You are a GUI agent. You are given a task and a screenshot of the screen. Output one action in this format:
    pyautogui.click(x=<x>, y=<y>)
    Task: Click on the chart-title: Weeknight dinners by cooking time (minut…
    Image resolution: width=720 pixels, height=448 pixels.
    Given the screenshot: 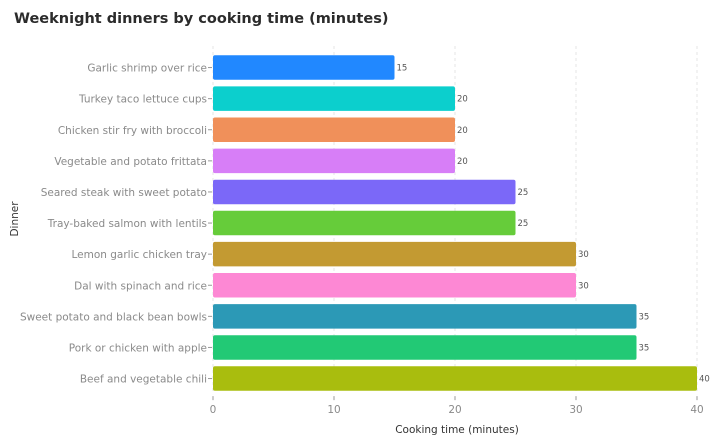 What is the action you would take?
    pyautogui.click(x=201, y=19)
    